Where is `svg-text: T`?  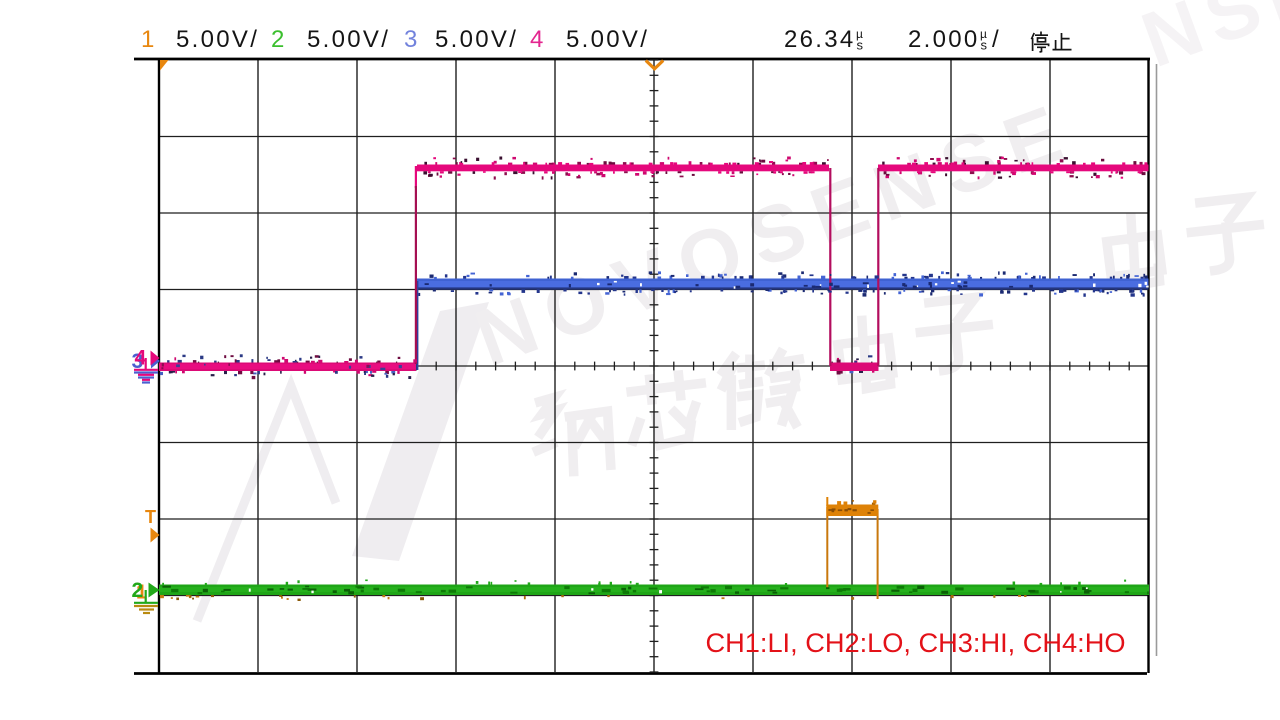 svg-text: T is located at coordinates (150, 517).